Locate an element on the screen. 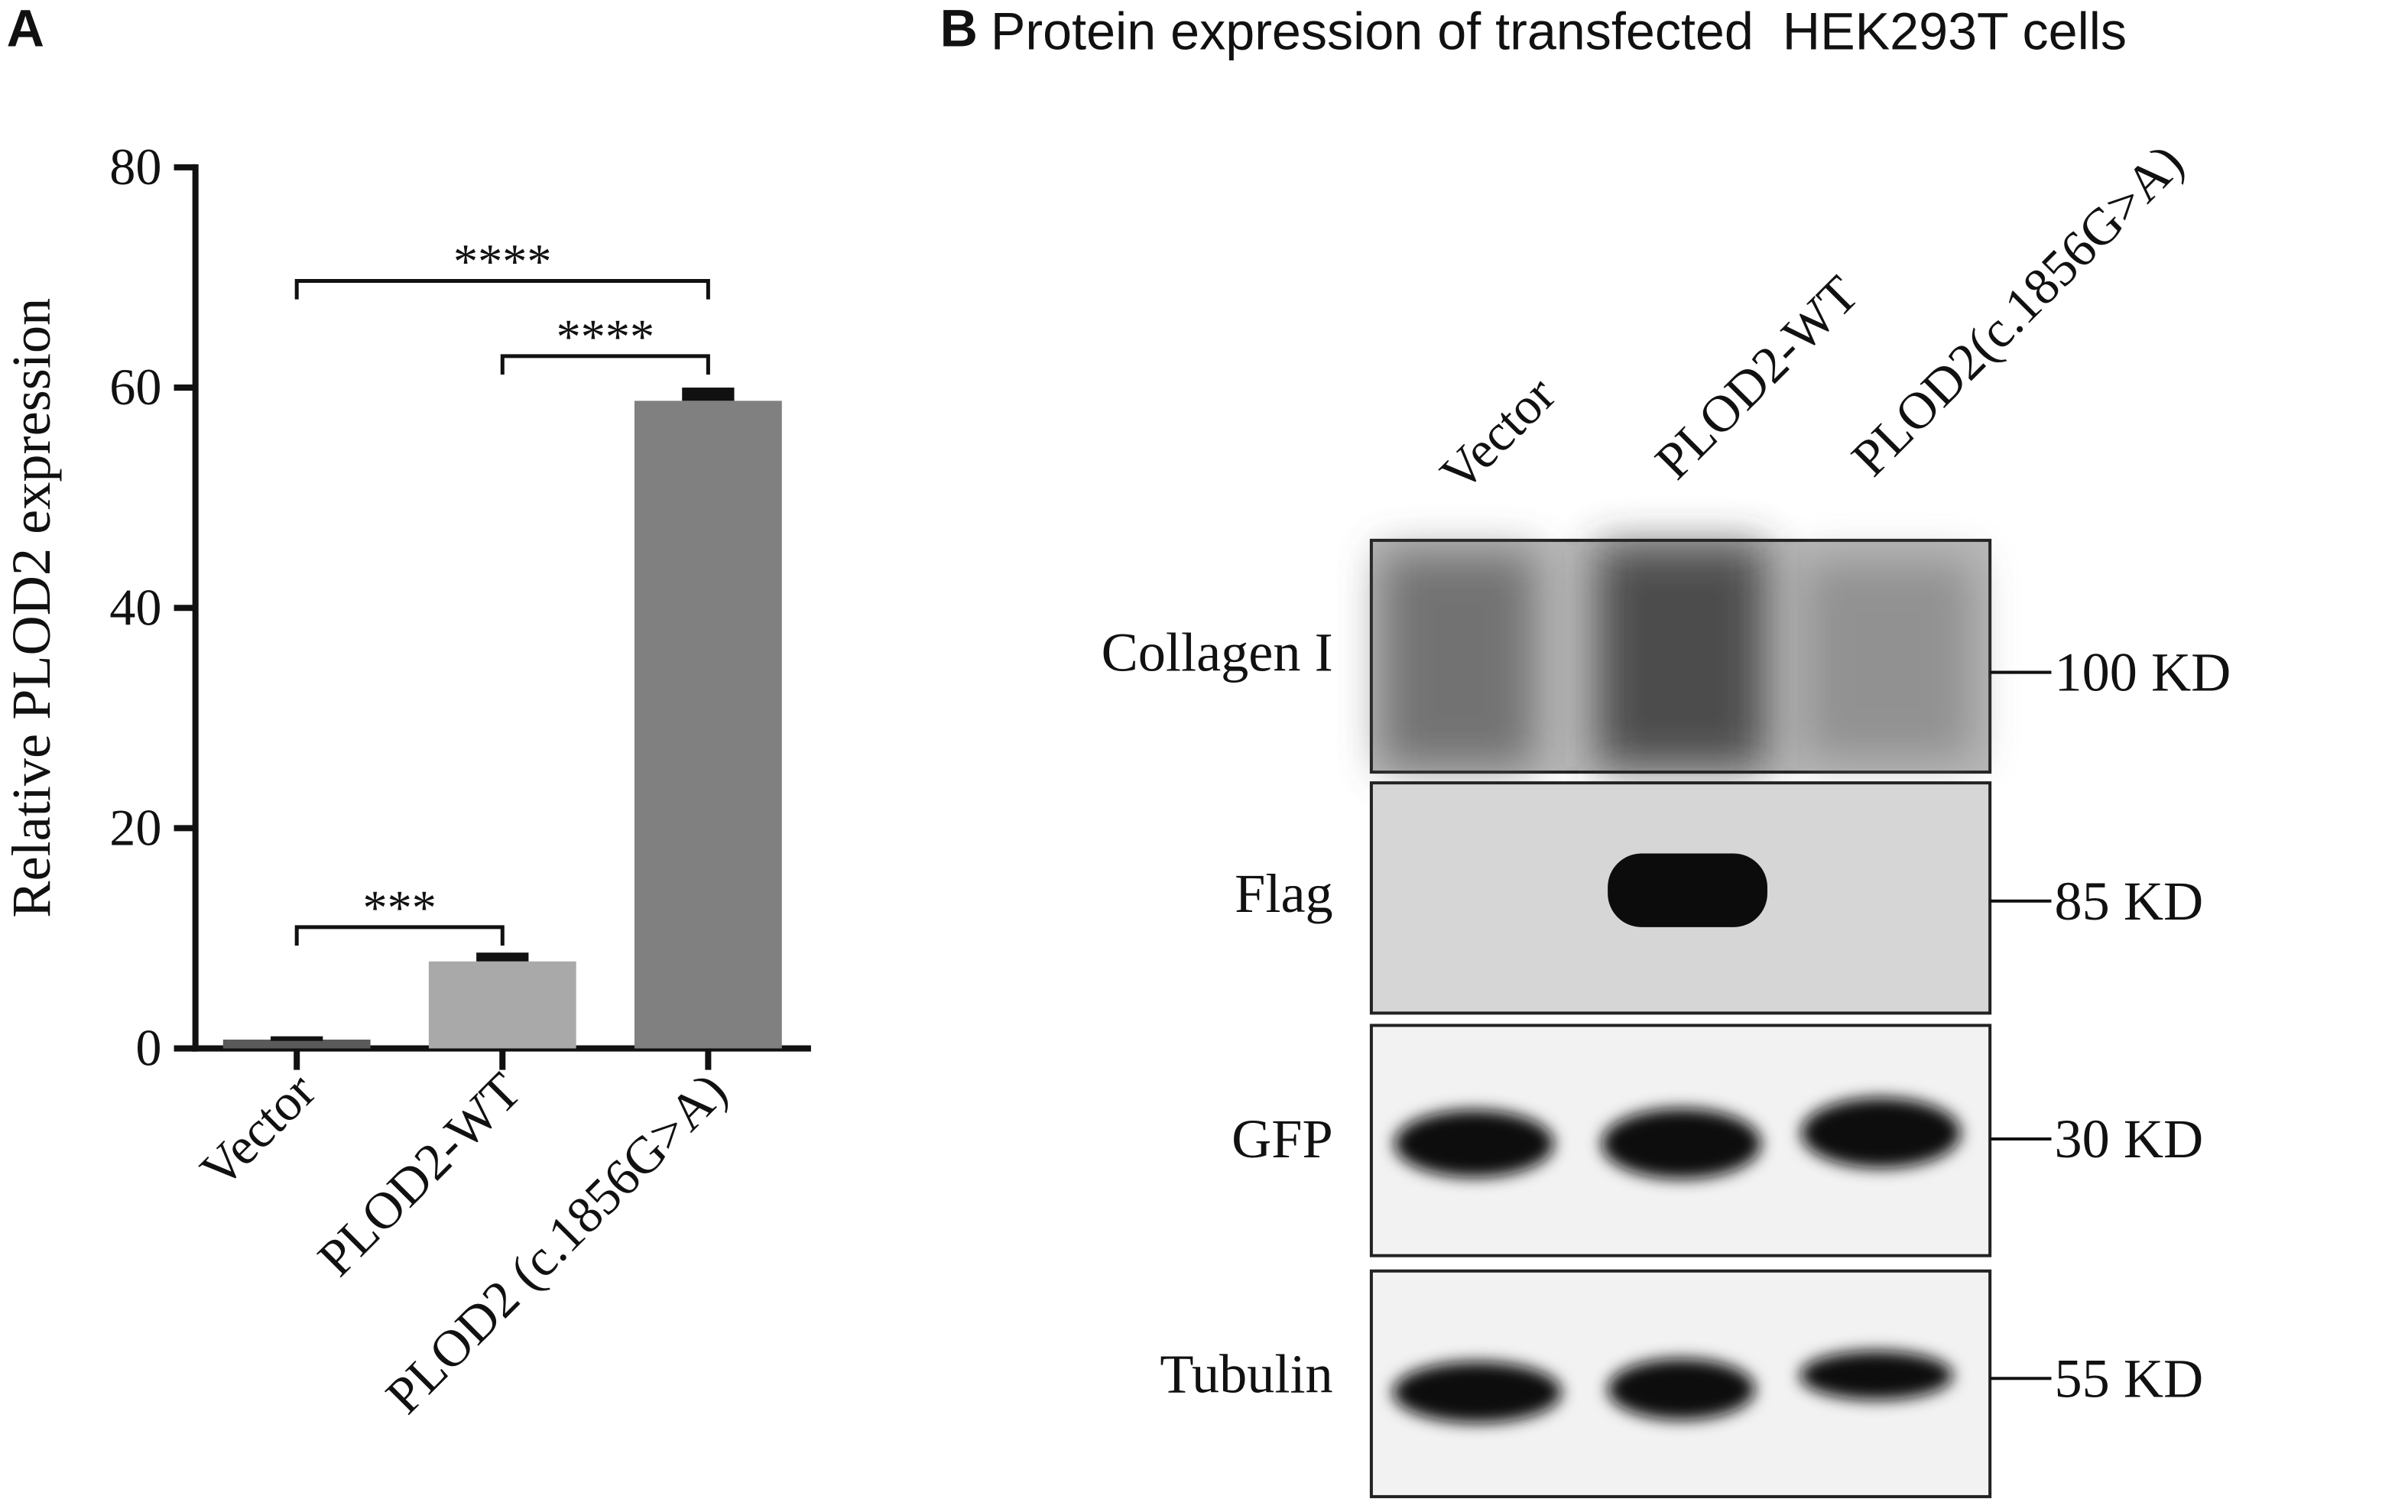 Image resolution: width=2408 pixels, height=1512 pixels. panel-label: B is located at coordinates (959, 28).